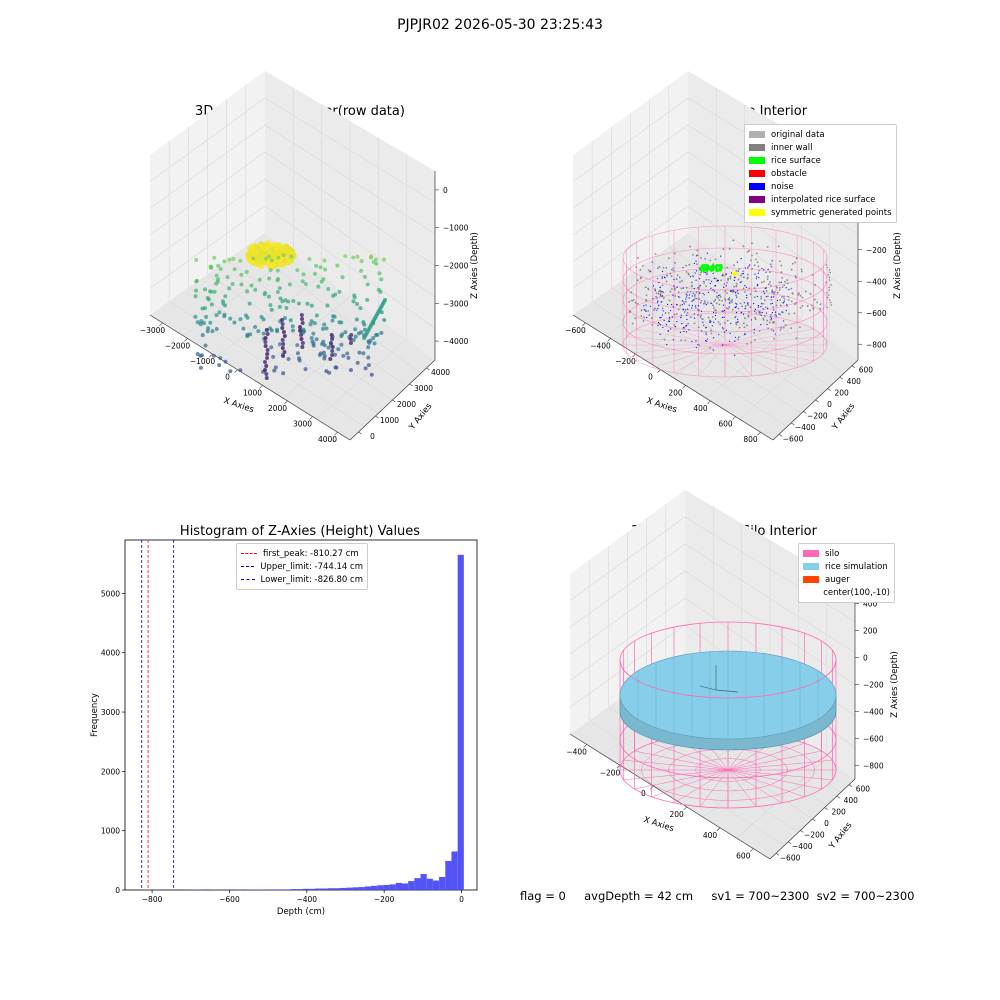  Describe the element at coordinates (411, 385) in the screenshot. I see `y-tick-mark` at that location.